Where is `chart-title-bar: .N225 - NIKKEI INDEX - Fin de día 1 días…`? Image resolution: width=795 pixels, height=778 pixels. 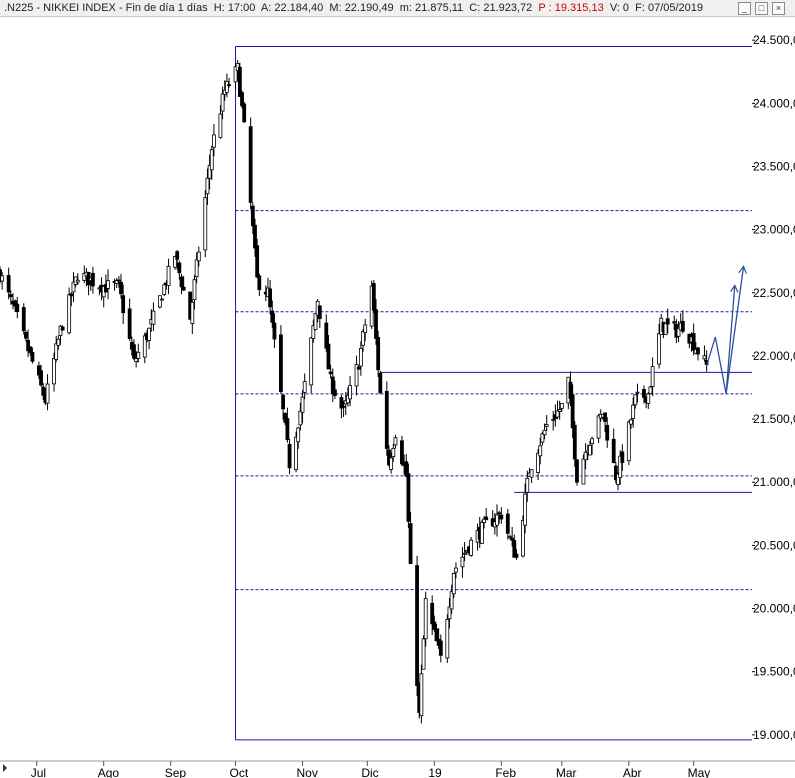
chart-title-bar: .N225 - NIKKEI INDEX - Fin de día 1 días… is located at coordinates (397, 8).